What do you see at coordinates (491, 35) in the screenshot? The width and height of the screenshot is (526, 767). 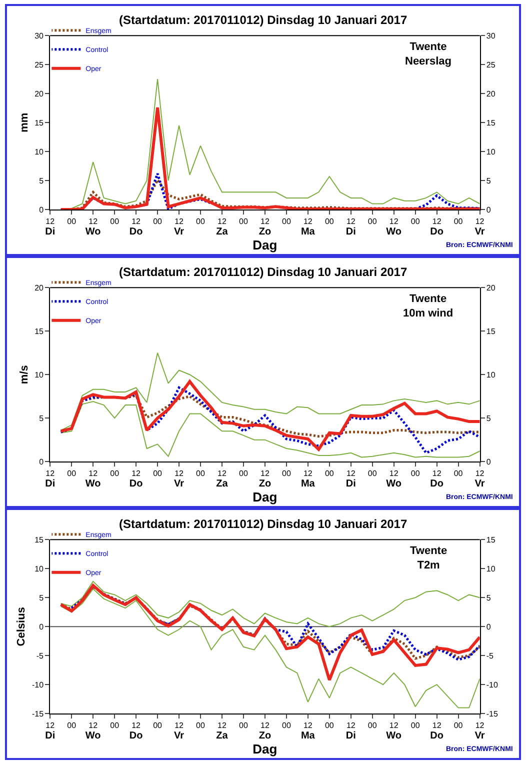 I see `y2-tick-label: 30` at bounding box center [491, 35].